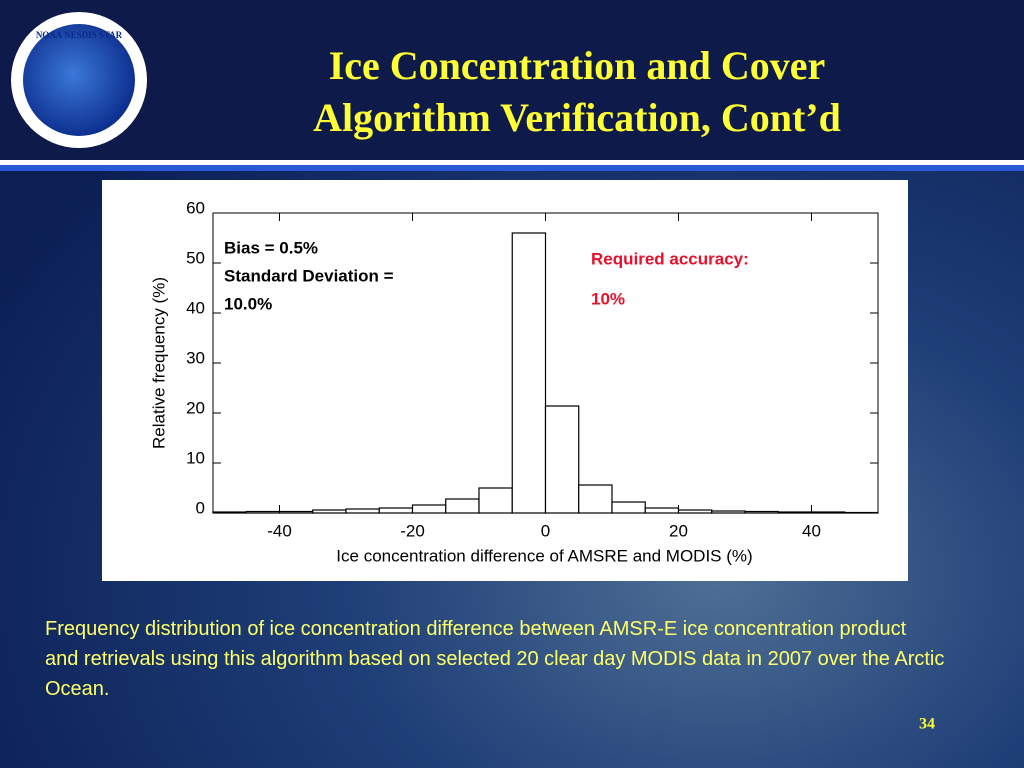 This screenshot has width=1024, height=768. Describe the element at coordinates (927, 724) in the screenshot. I see `page-number: 34` at that location.